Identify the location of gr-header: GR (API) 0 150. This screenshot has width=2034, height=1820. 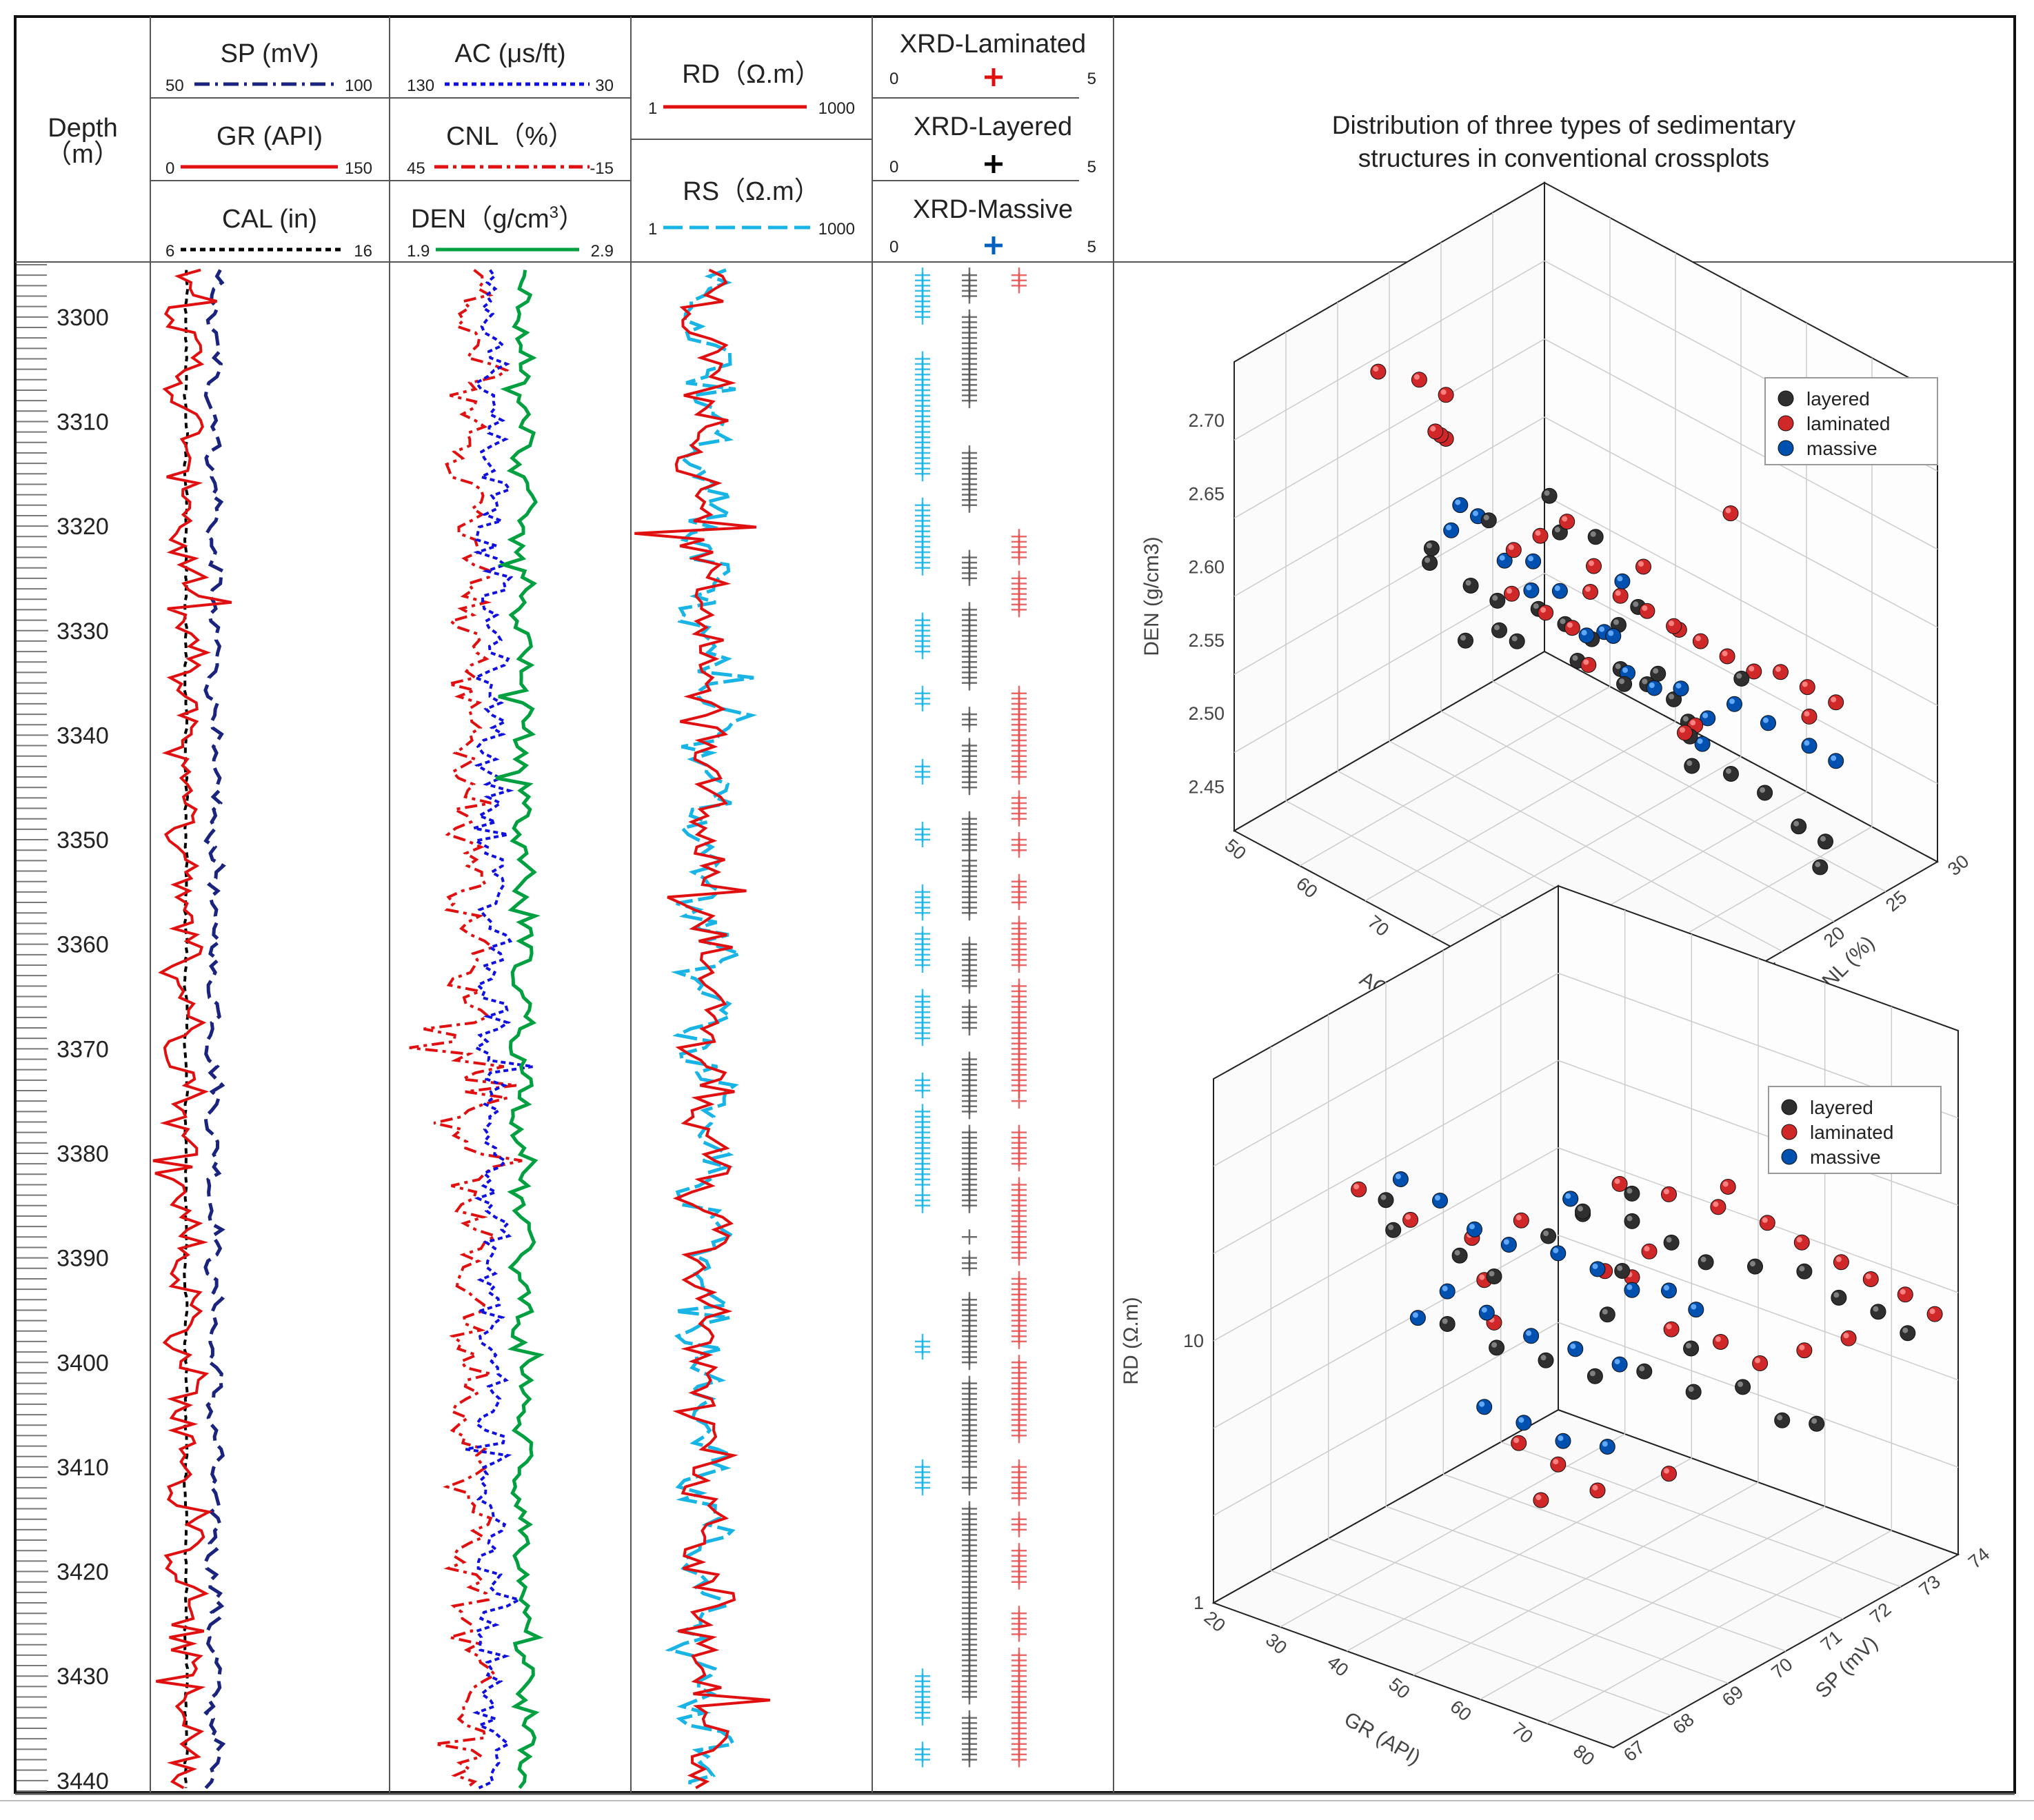
(268, 150).